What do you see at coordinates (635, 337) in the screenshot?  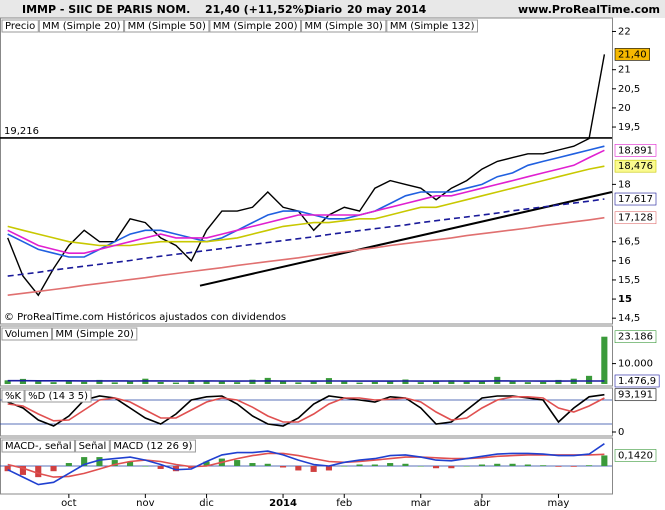 I see `value-label: 23.186` at bounding box center [635, 337].